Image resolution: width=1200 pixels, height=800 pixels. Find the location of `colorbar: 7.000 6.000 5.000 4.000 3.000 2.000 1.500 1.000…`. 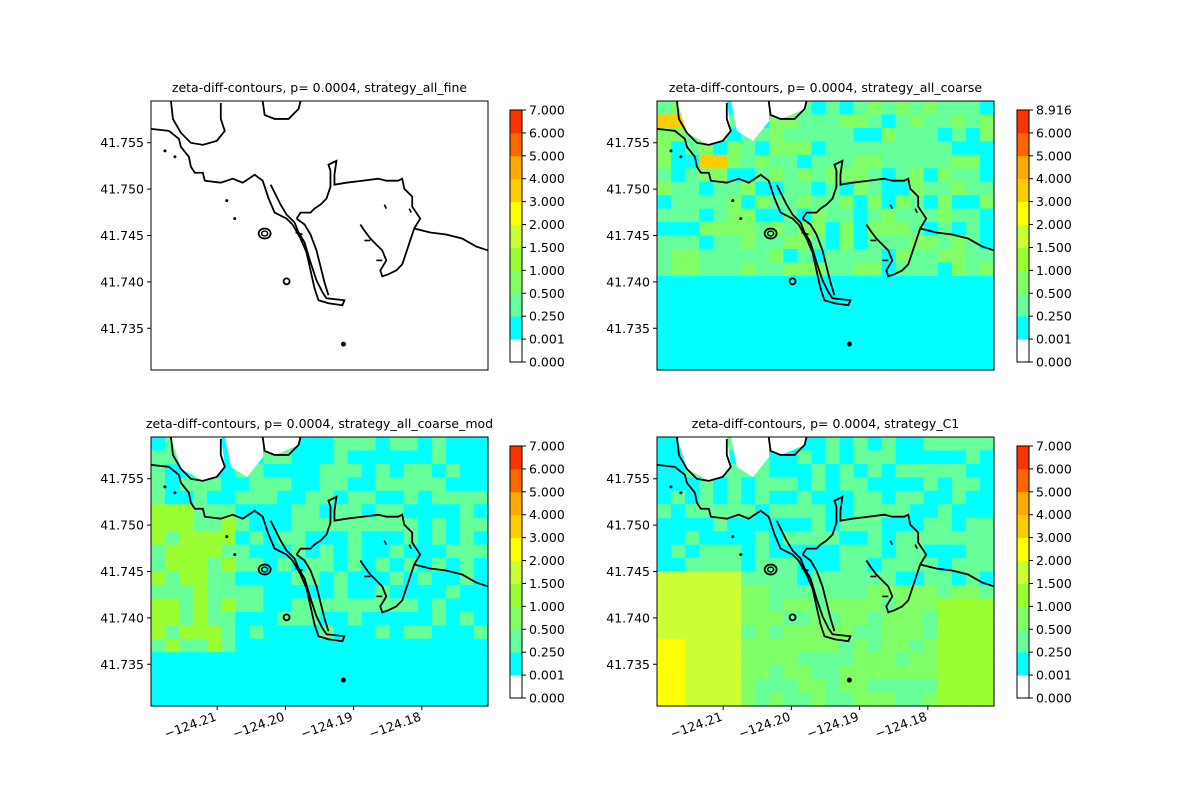

colorbar: 7.000 6.000 5.000 4.000 3.000 2.000 1.500 1.000… is located at coordinates (537, 236).